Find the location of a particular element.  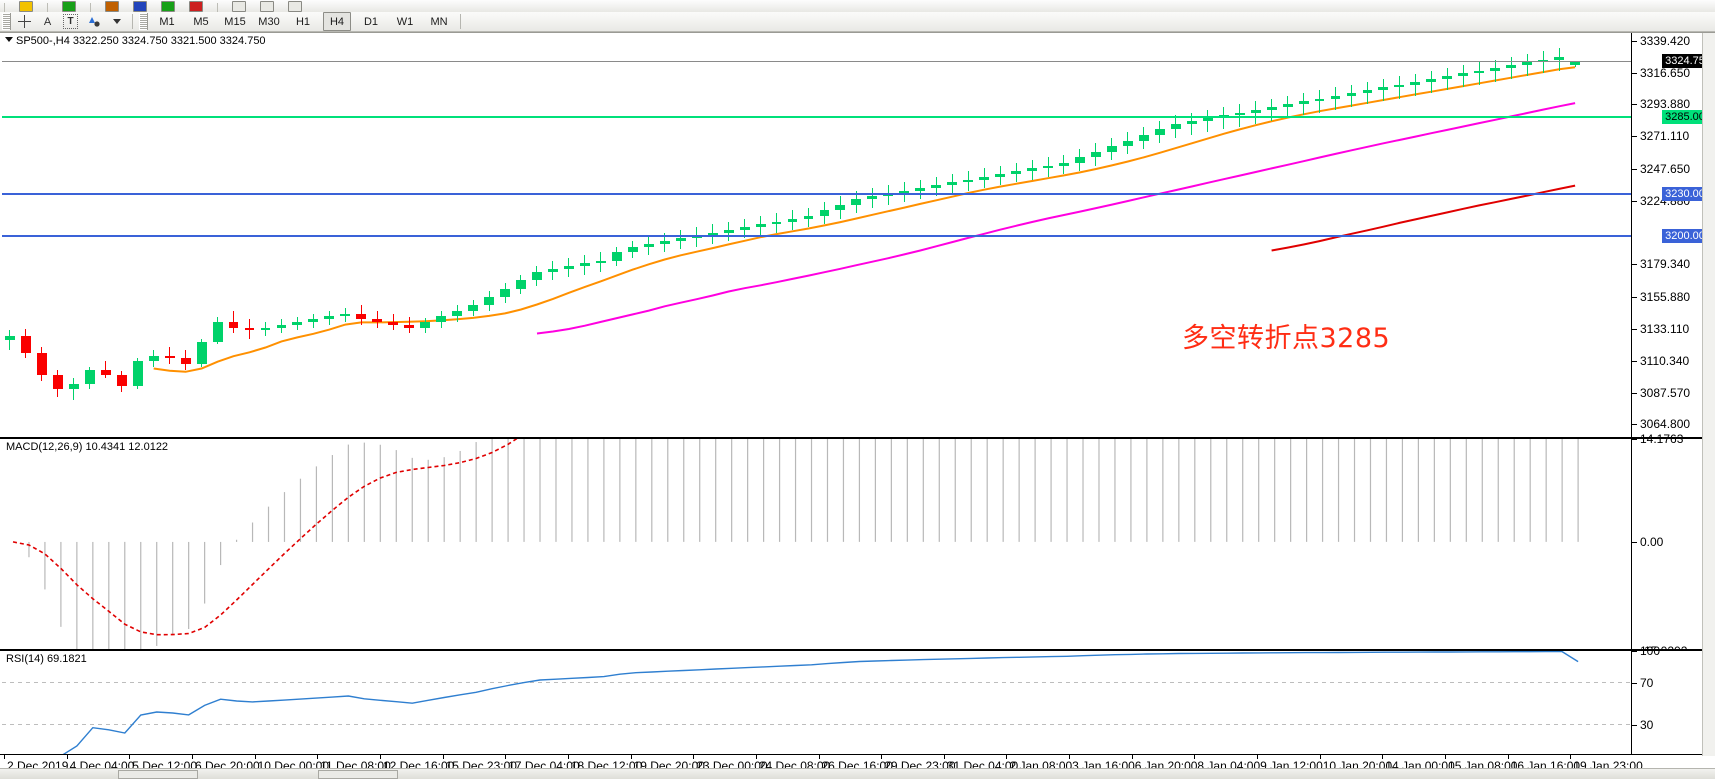

price-tag-3230: 3230.000 is located at coordinates (1688, 193).